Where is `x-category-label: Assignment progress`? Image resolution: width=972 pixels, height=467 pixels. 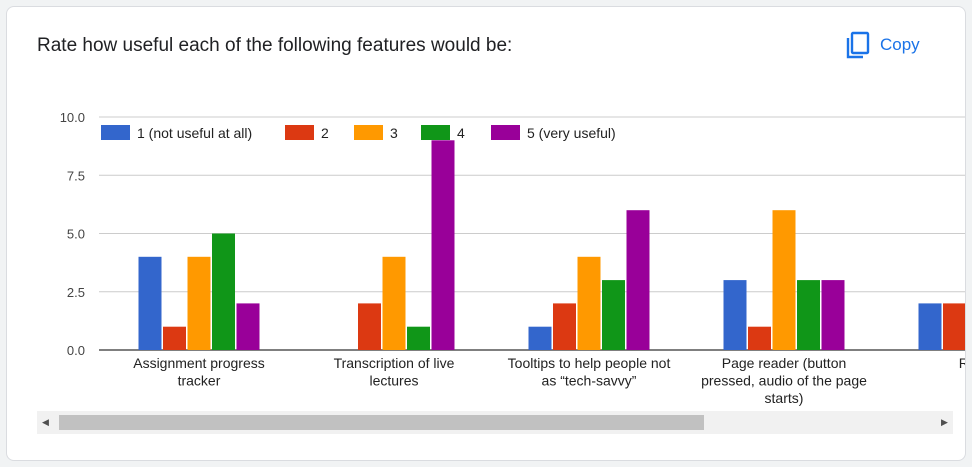
x-category-label: Assignment progress is located at coordinates (199, 363).